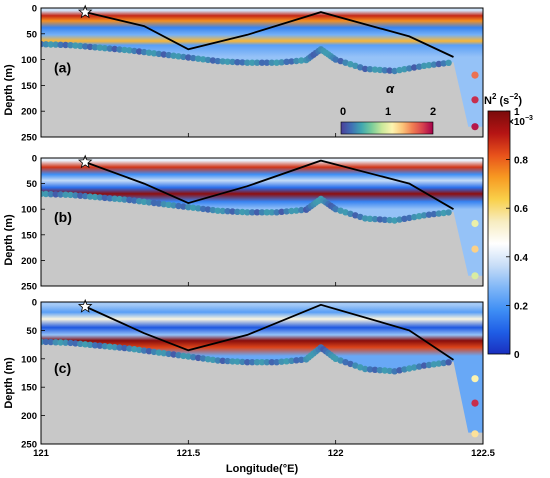 This screenshot has width=550, height=478. I want to click on y-tick-label: 150, so click(29, 388).